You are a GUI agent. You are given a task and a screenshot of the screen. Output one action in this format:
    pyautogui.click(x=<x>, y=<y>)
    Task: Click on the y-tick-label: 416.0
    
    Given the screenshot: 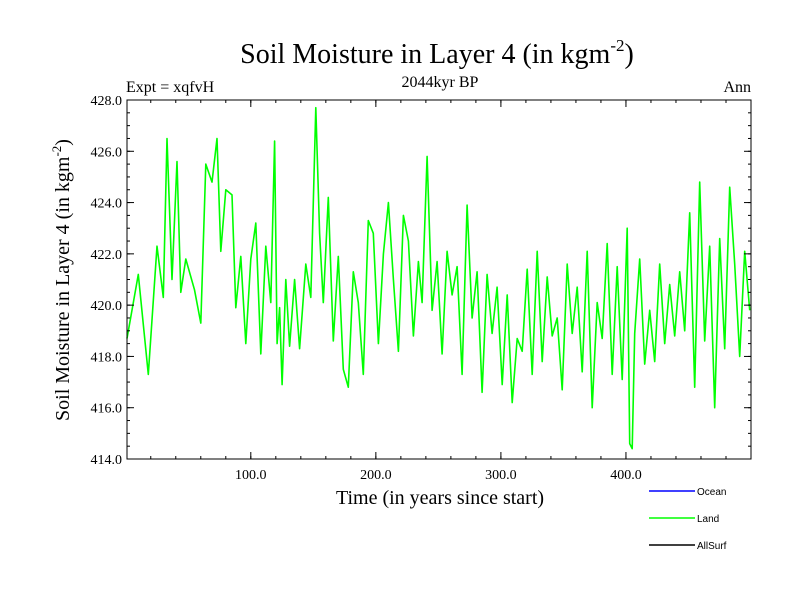 What is the action you would take?
    pyautogui.click(x=107, y=409)
    